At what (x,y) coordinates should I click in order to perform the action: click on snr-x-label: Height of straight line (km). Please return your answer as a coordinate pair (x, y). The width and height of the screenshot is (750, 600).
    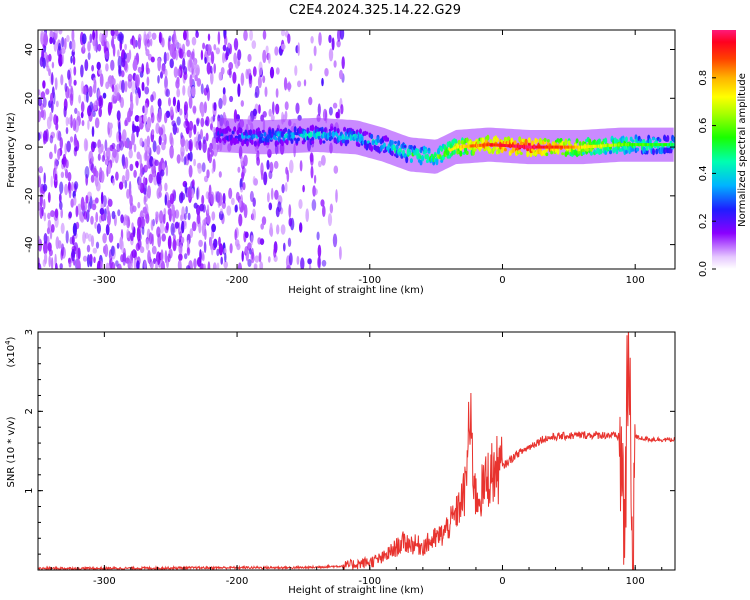
    Looking at the image, I should click on (356, 590).